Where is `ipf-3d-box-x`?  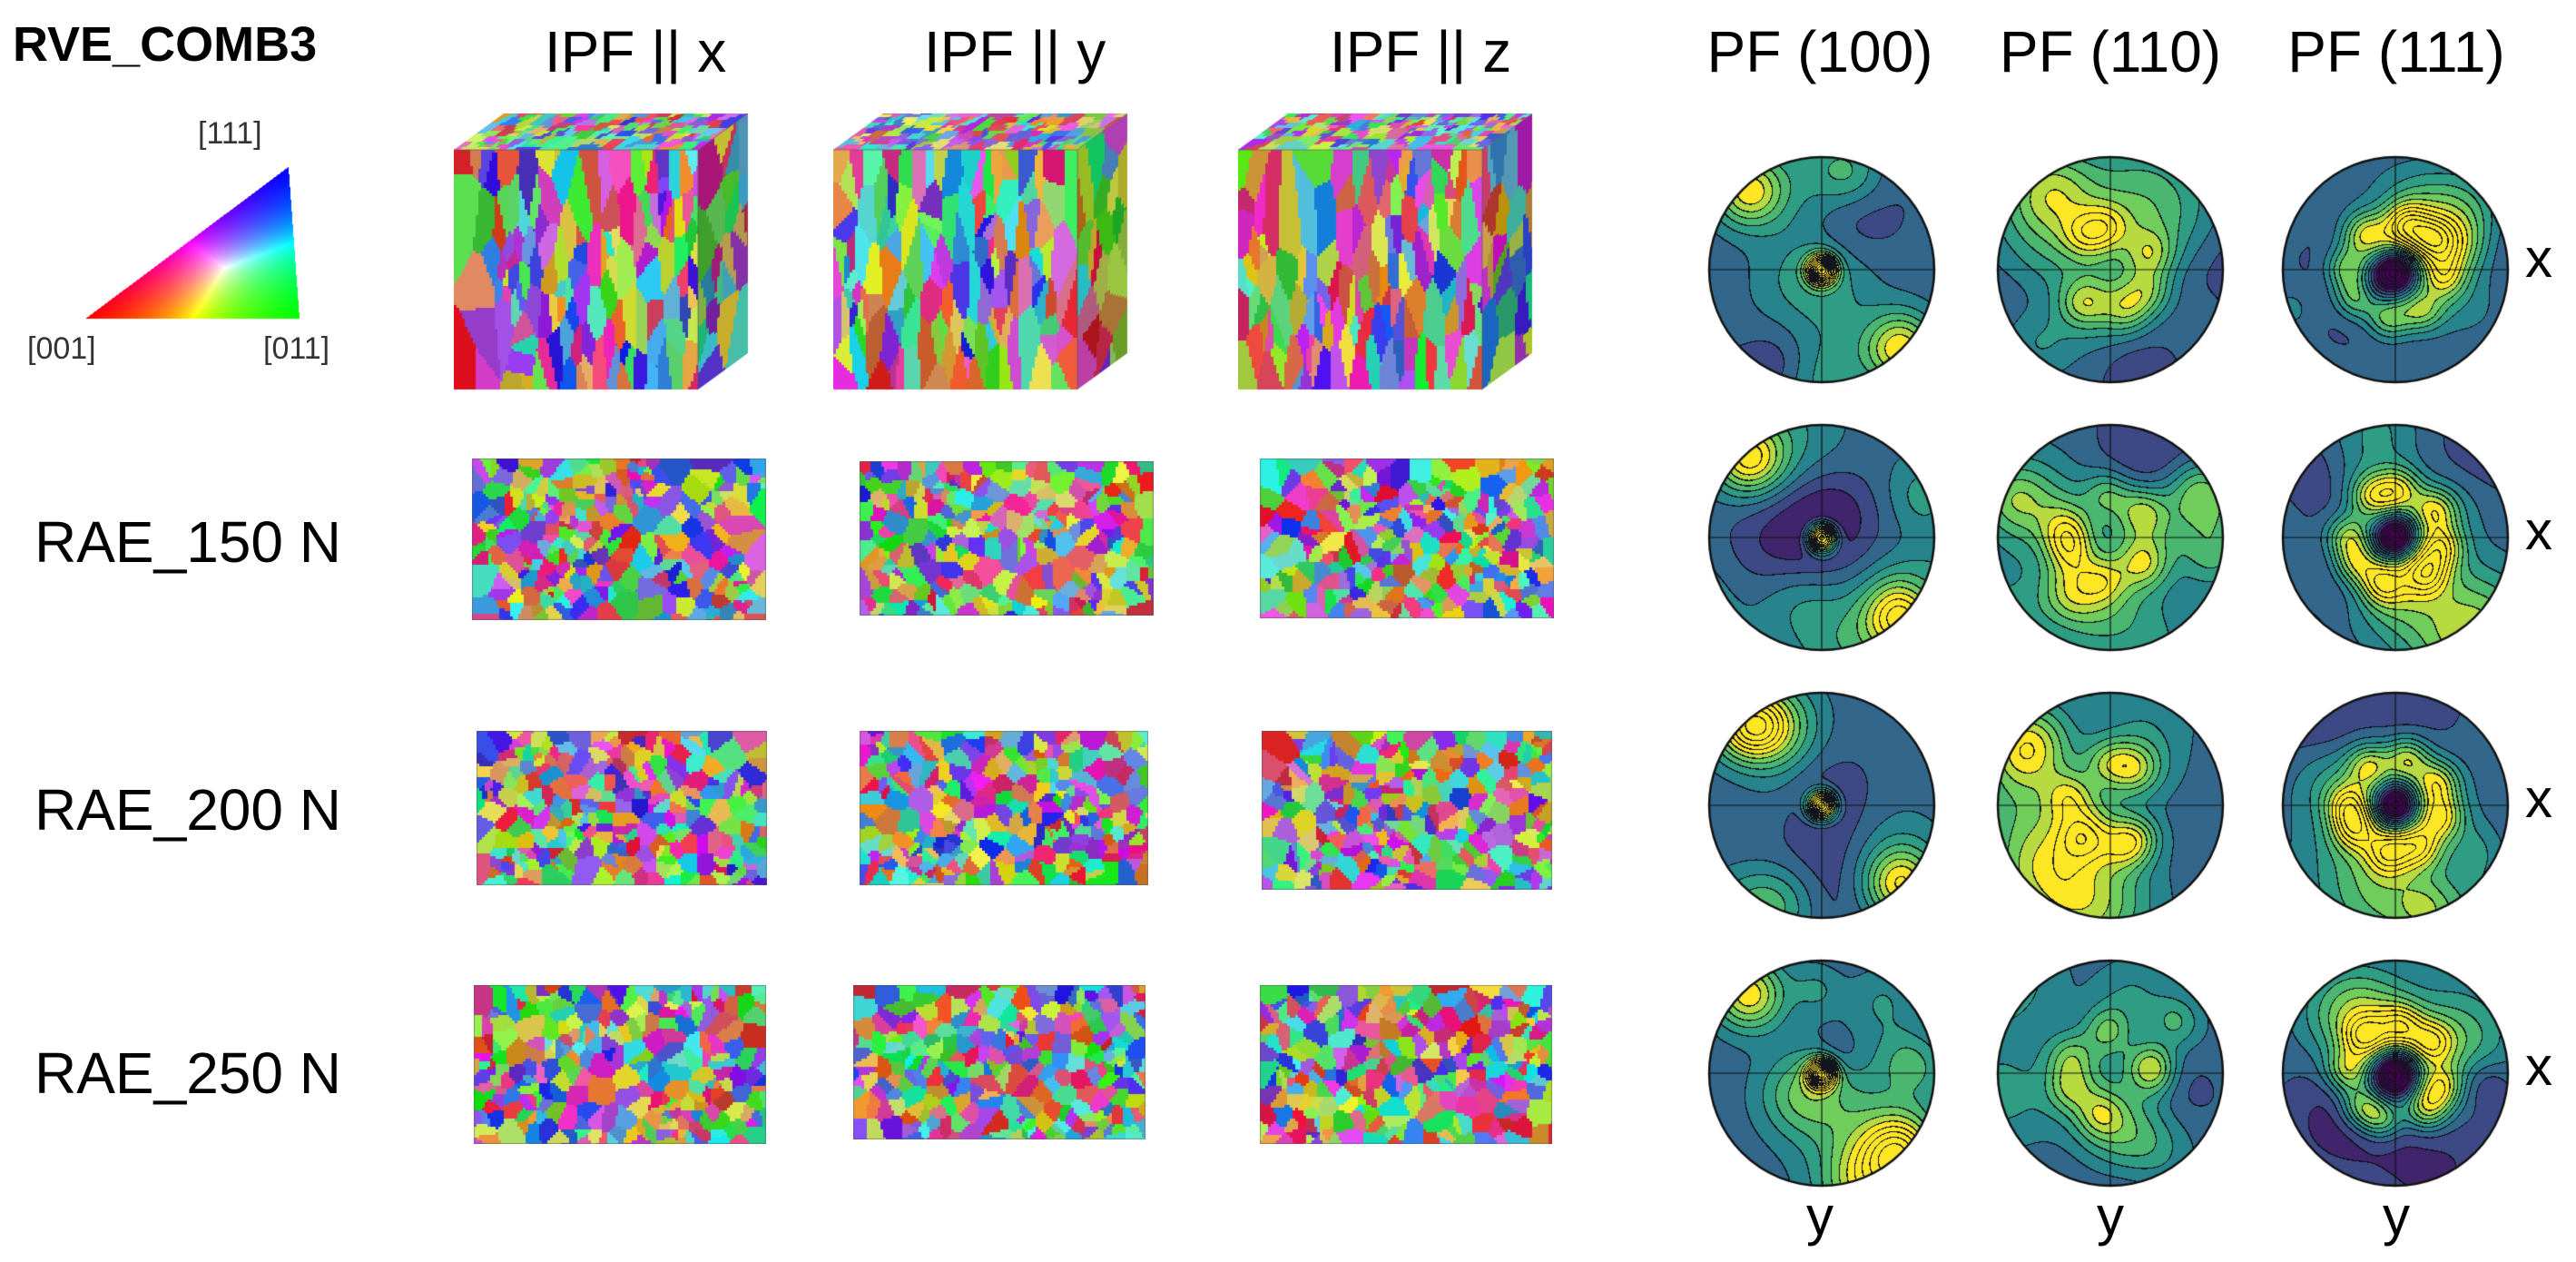
ipf-3d-box-x is located at coordinates (603, 254).